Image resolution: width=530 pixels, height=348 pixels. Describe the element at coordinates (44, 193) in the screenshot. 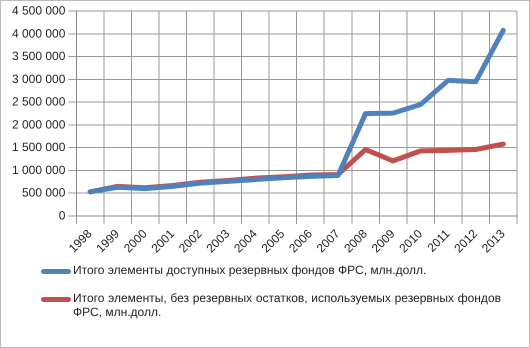

I see `y-tick-label: 500 000` at that location.